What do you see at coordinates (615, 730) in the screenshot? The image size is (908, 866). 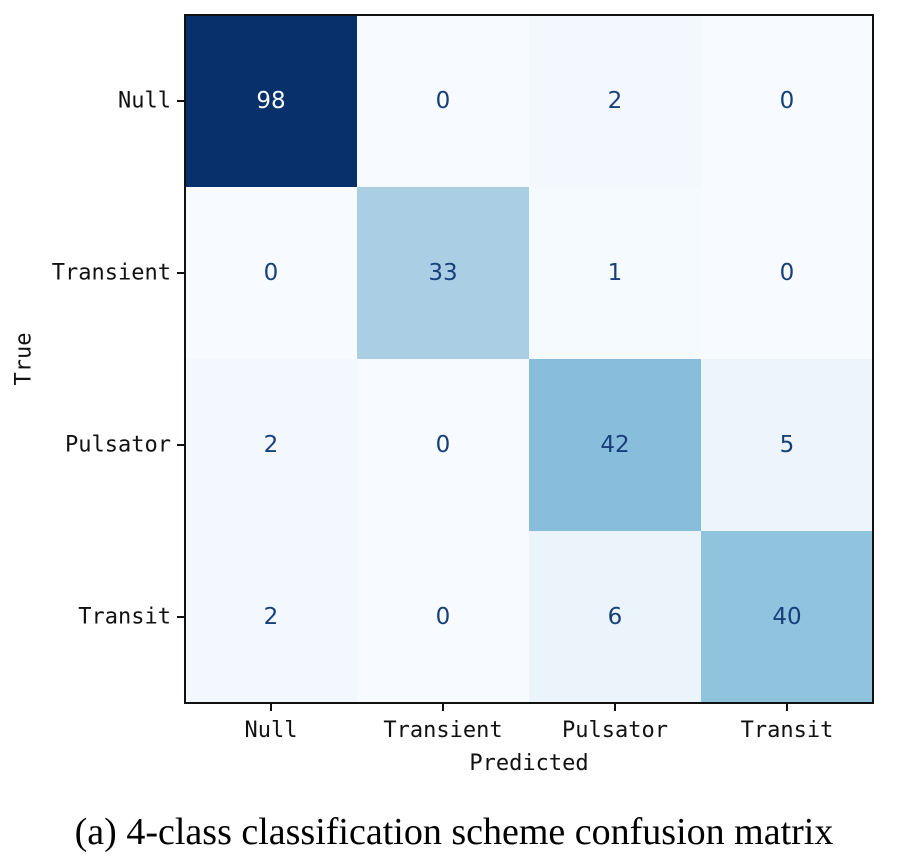 I see `x-tick-label-2: Pulsator` at bounding box center [615, 730].